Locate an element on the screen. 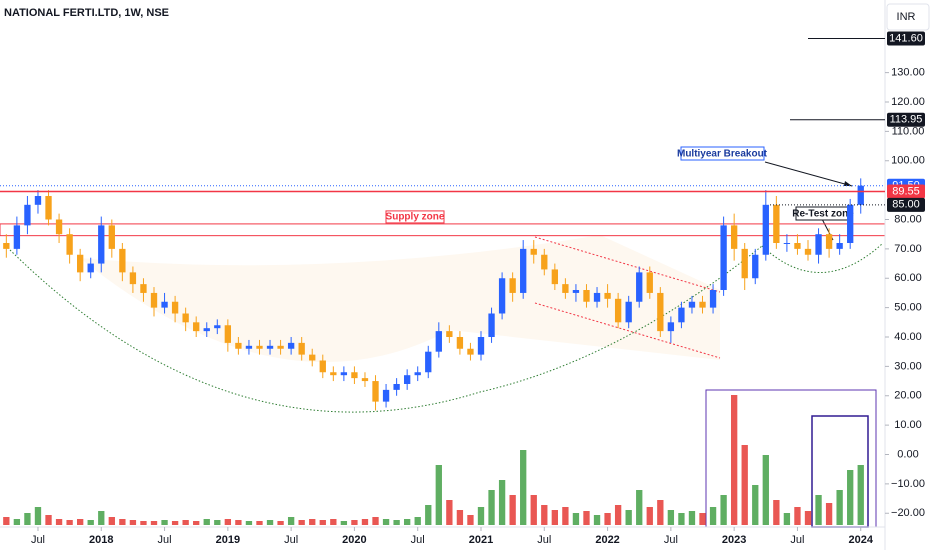  arrow is located at coordinates (808, 174).